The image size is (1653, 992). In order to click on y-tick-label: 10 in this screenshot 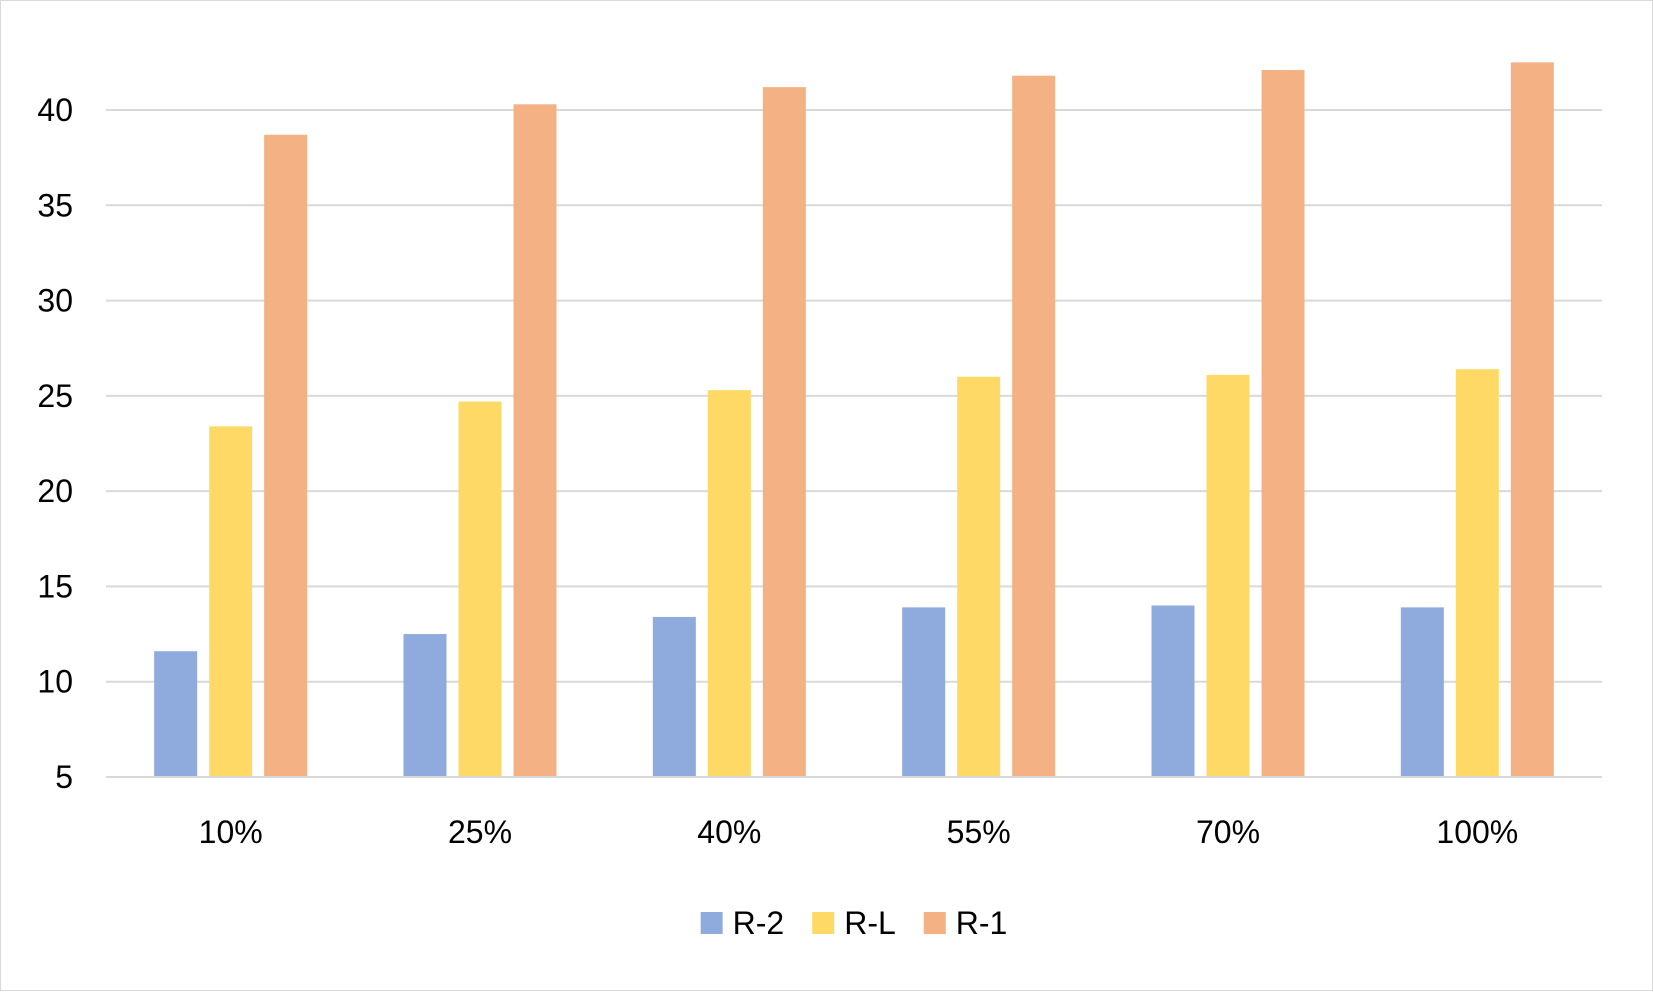, I will do `click(55, 682)`.